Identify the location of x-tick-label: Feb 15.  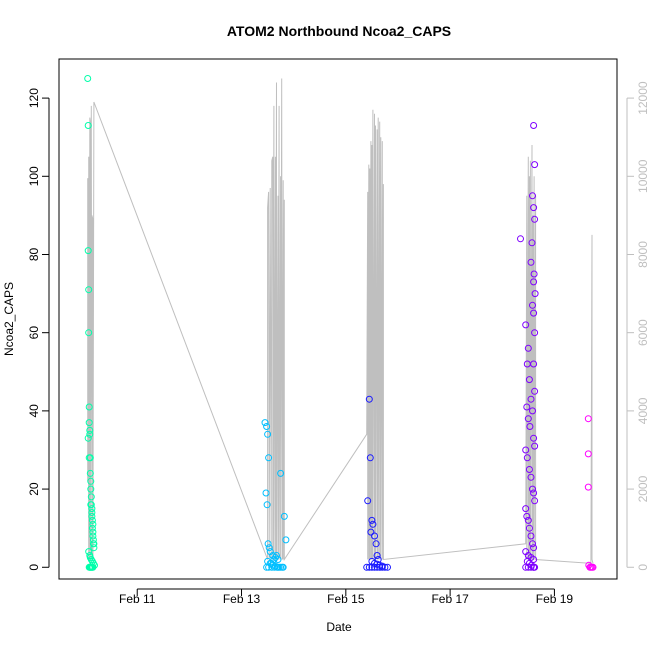
(346, 599).